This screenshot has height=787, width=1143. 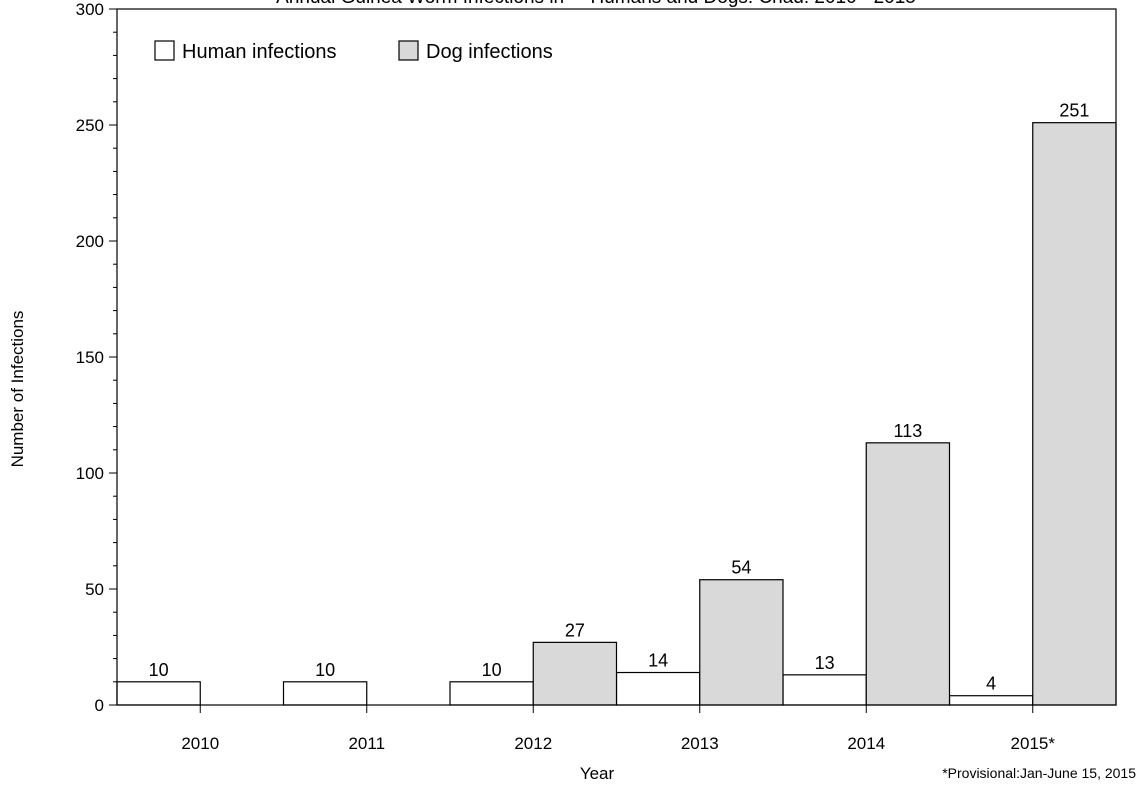 What do you see at coordinates (90, 125) in the screenshot?
I see `y-tick-label: 250` at bounding box center [90, 125].